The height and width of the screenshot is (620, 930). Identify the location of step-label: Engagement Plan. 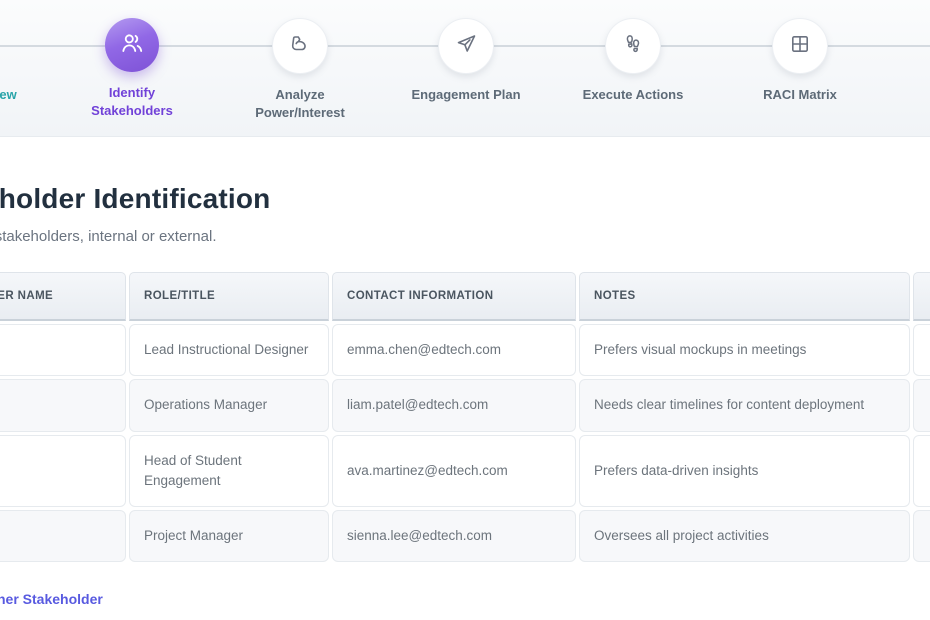
(466, 94).